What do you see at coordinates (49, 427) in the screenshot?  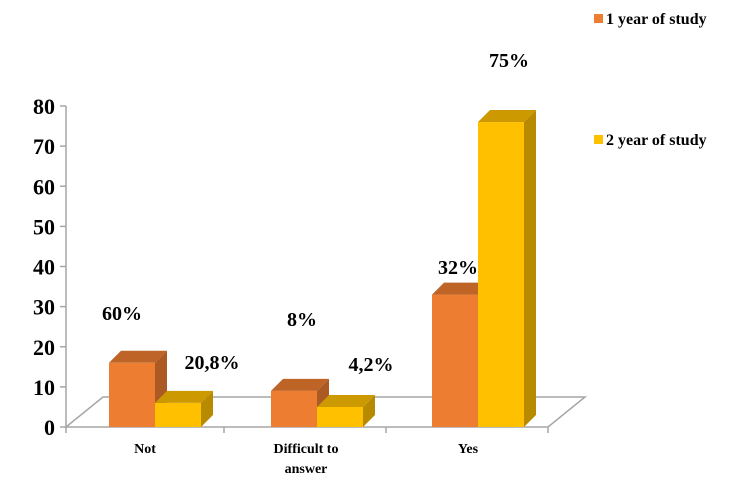 I see `y-tick-label: 0` at bounding box center [49, 427].